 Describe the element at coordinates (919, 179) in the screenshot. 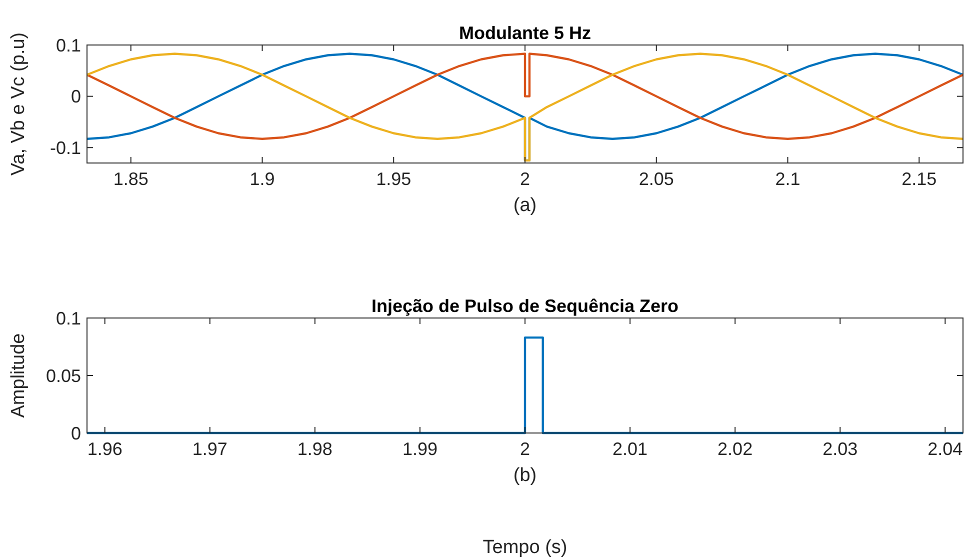

I see `x-tick-label: 2.15` at that location.